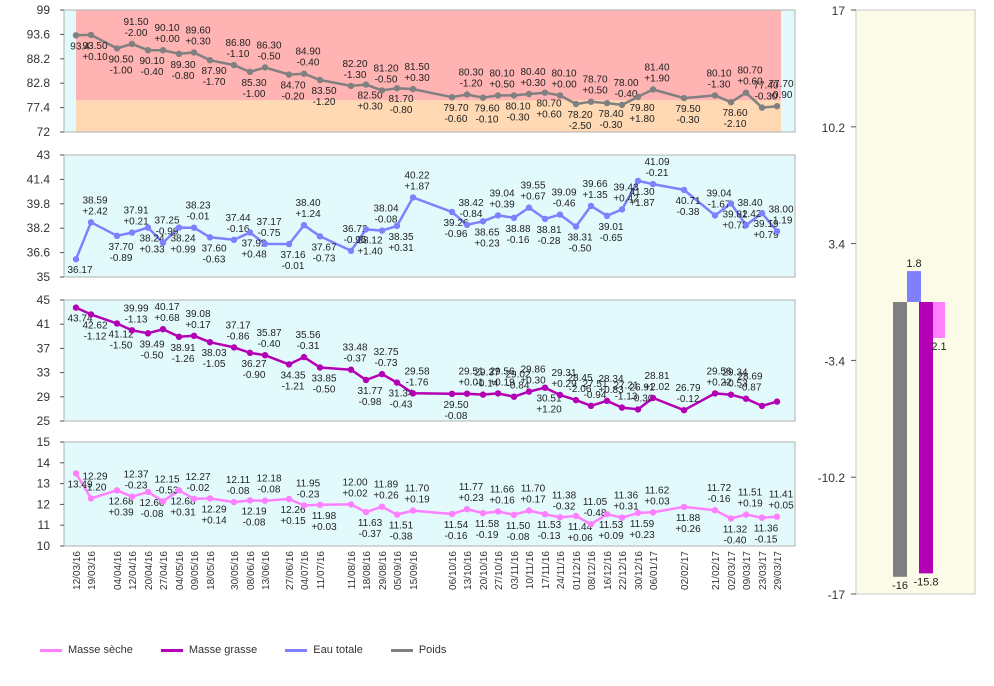 This screenshot has height=686, width=994. Describe the element at coordinates (44, 442) in the screenshot. I see `y-tick-label: 15` at that location.